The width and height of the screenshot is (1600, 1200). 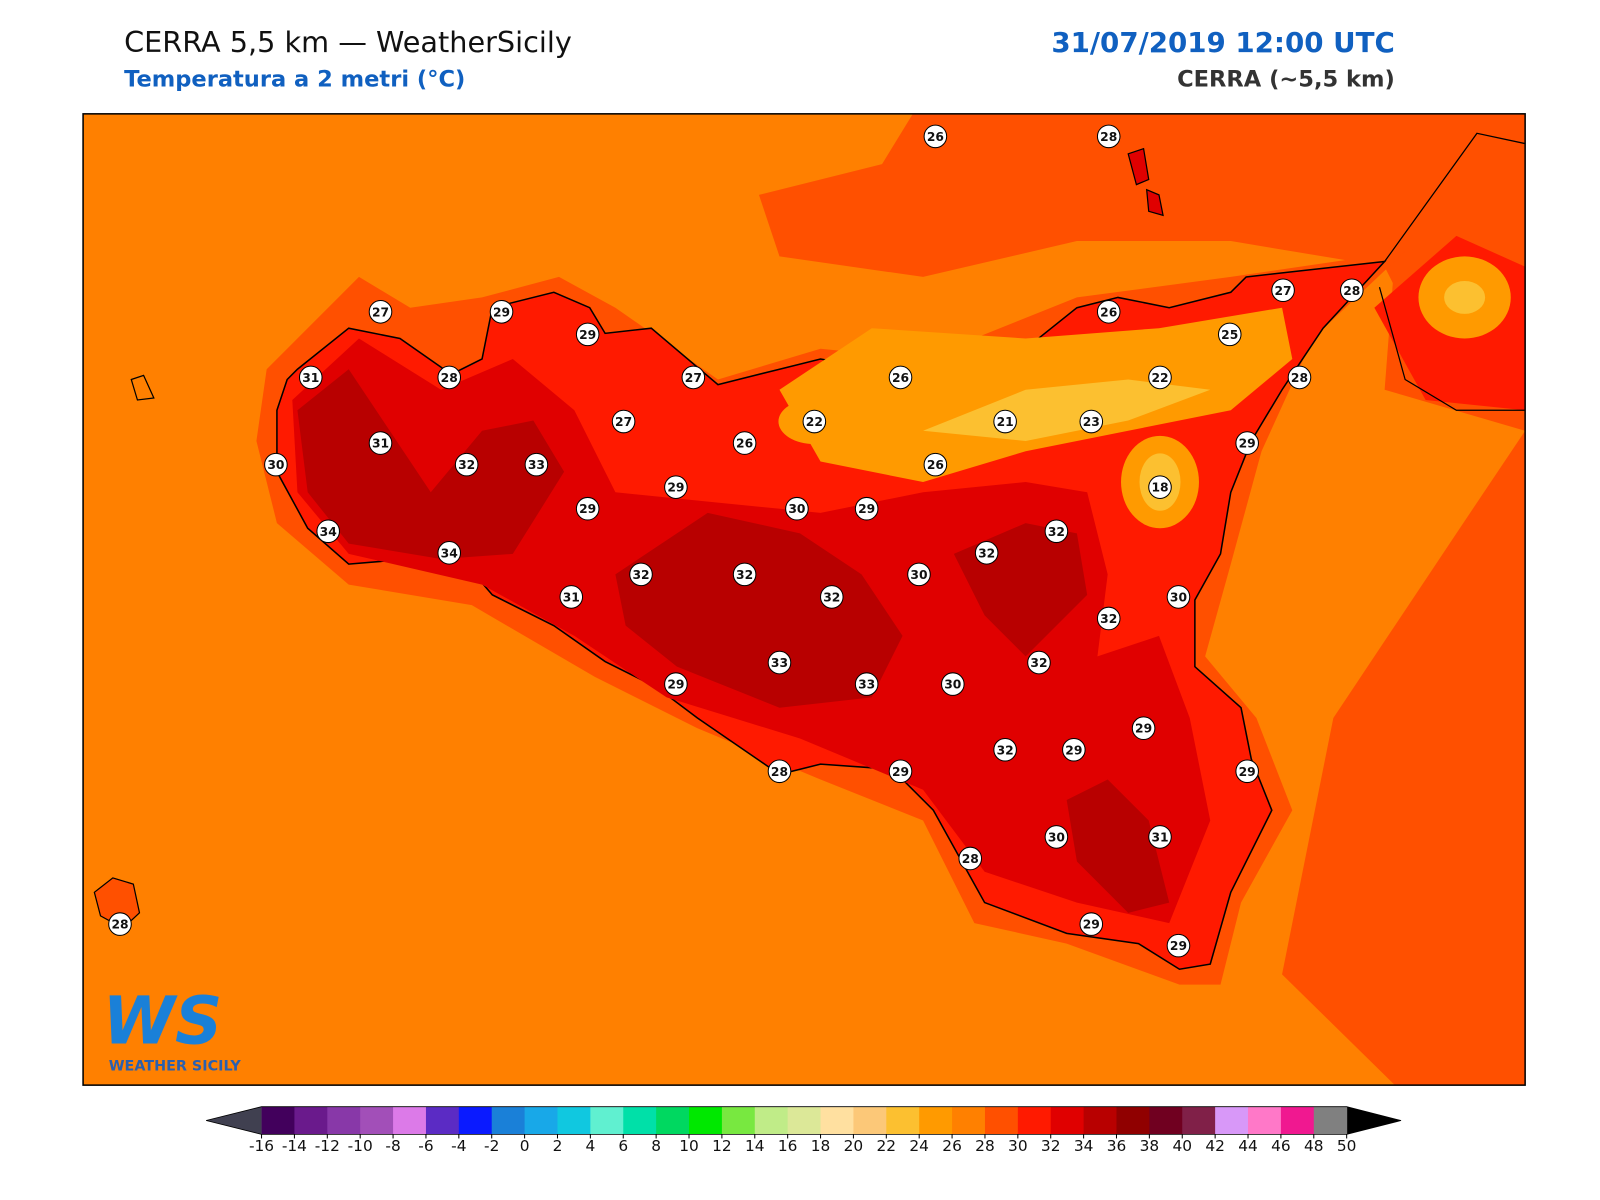 I want to click on colorbar-tick-label: 8, so click(x=656, y=1146).